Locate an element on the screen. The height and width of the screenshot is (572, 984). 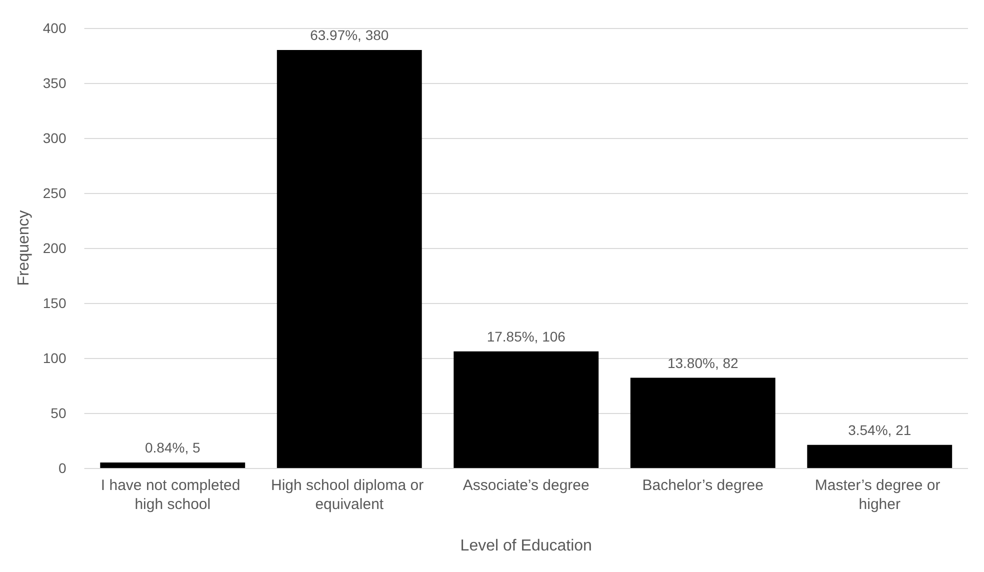
y-axis-title: Frequency is located at coordinates (24, 248).